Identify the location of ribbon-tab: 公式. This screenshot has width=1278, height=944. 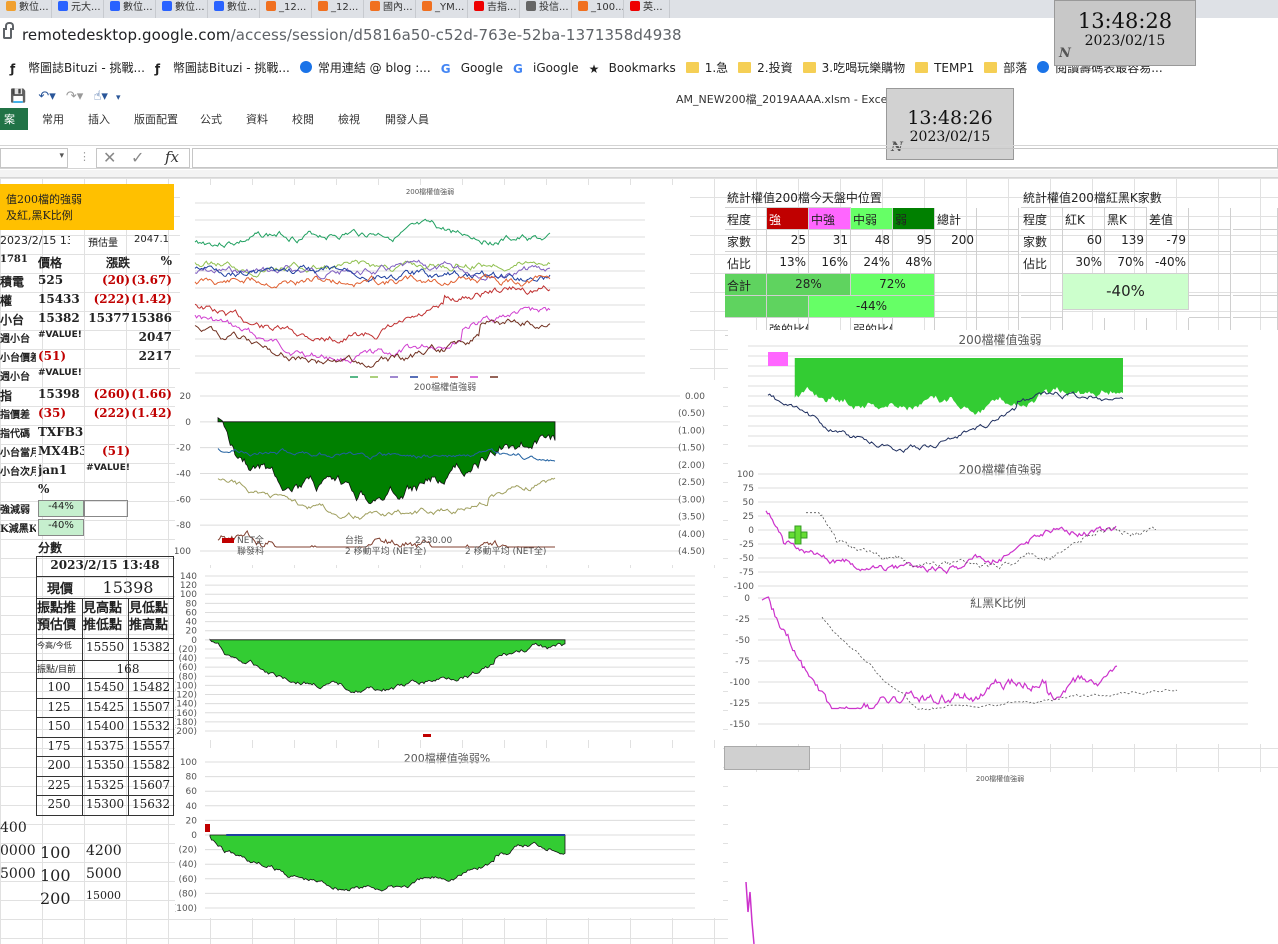
(211, 119).